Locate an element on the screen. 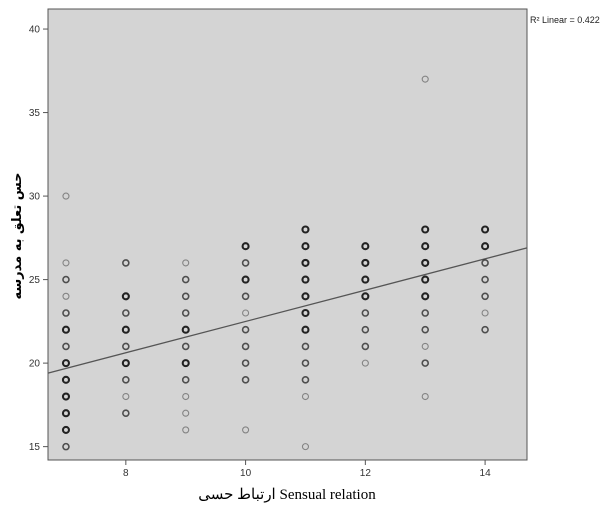 The height and width of the screenshot is (511, 616). r2-linear-label: R² Linear = 0.422 is located at coordinates (565, 20).